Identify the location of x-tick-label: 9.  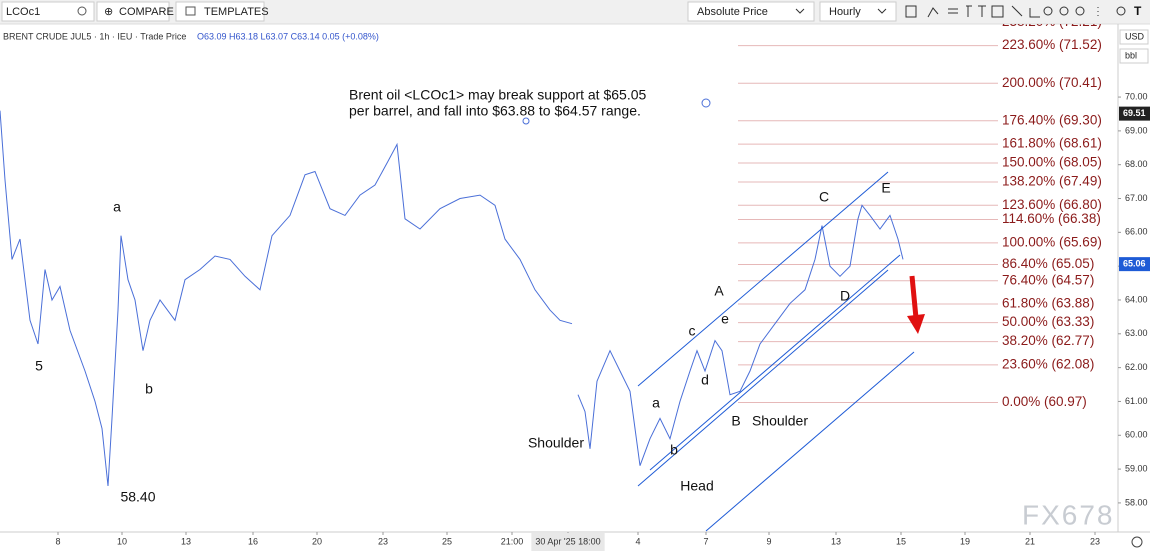
(768, 541).